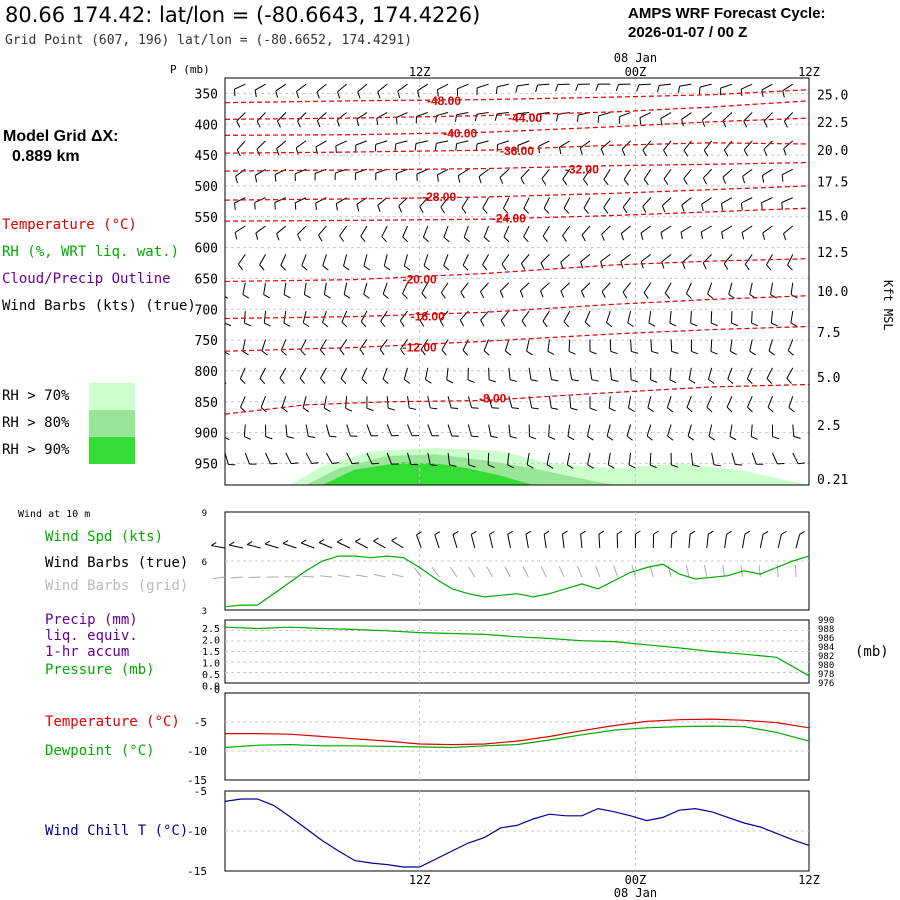 The image size is (900, 900). What do you see at coordinates (46, 156) in the screenshot?
I see `model-grid-value: 0.889 km` at bounding box center [46, 156].